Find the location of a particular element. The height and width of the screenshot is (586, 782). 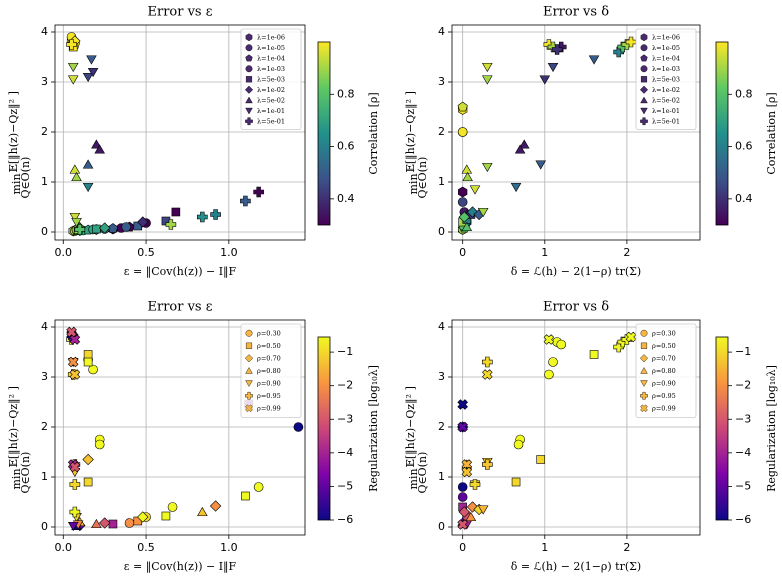

colorbar-tick-label: −5 is located at coordinates (743, 485).